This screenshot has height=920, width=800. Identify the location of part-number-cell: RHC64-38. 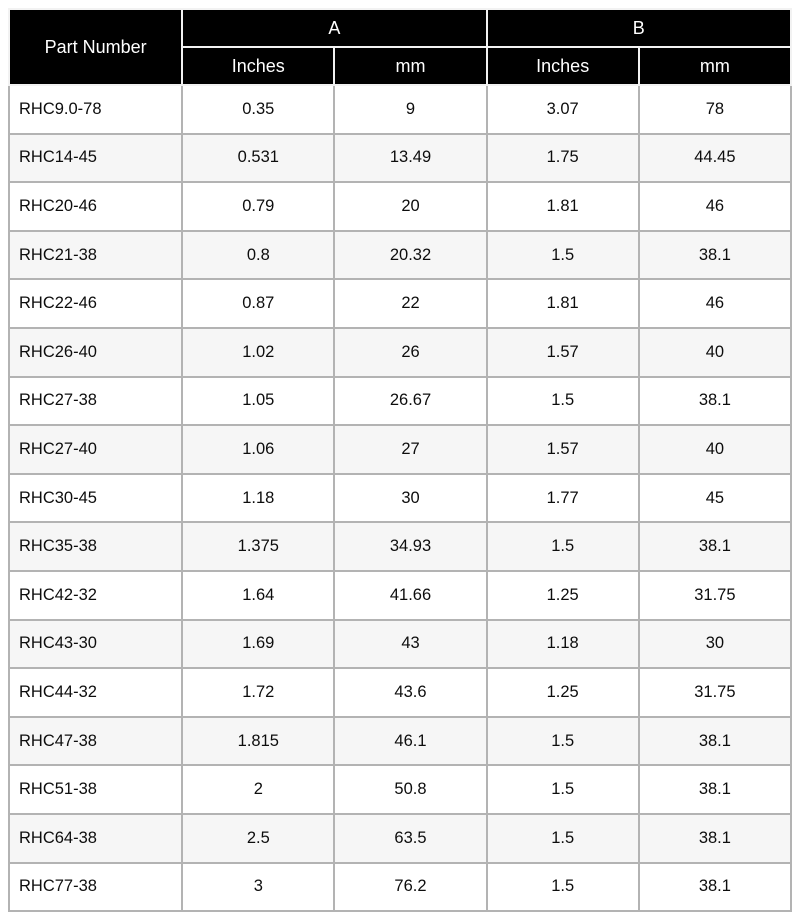
(95, 838).